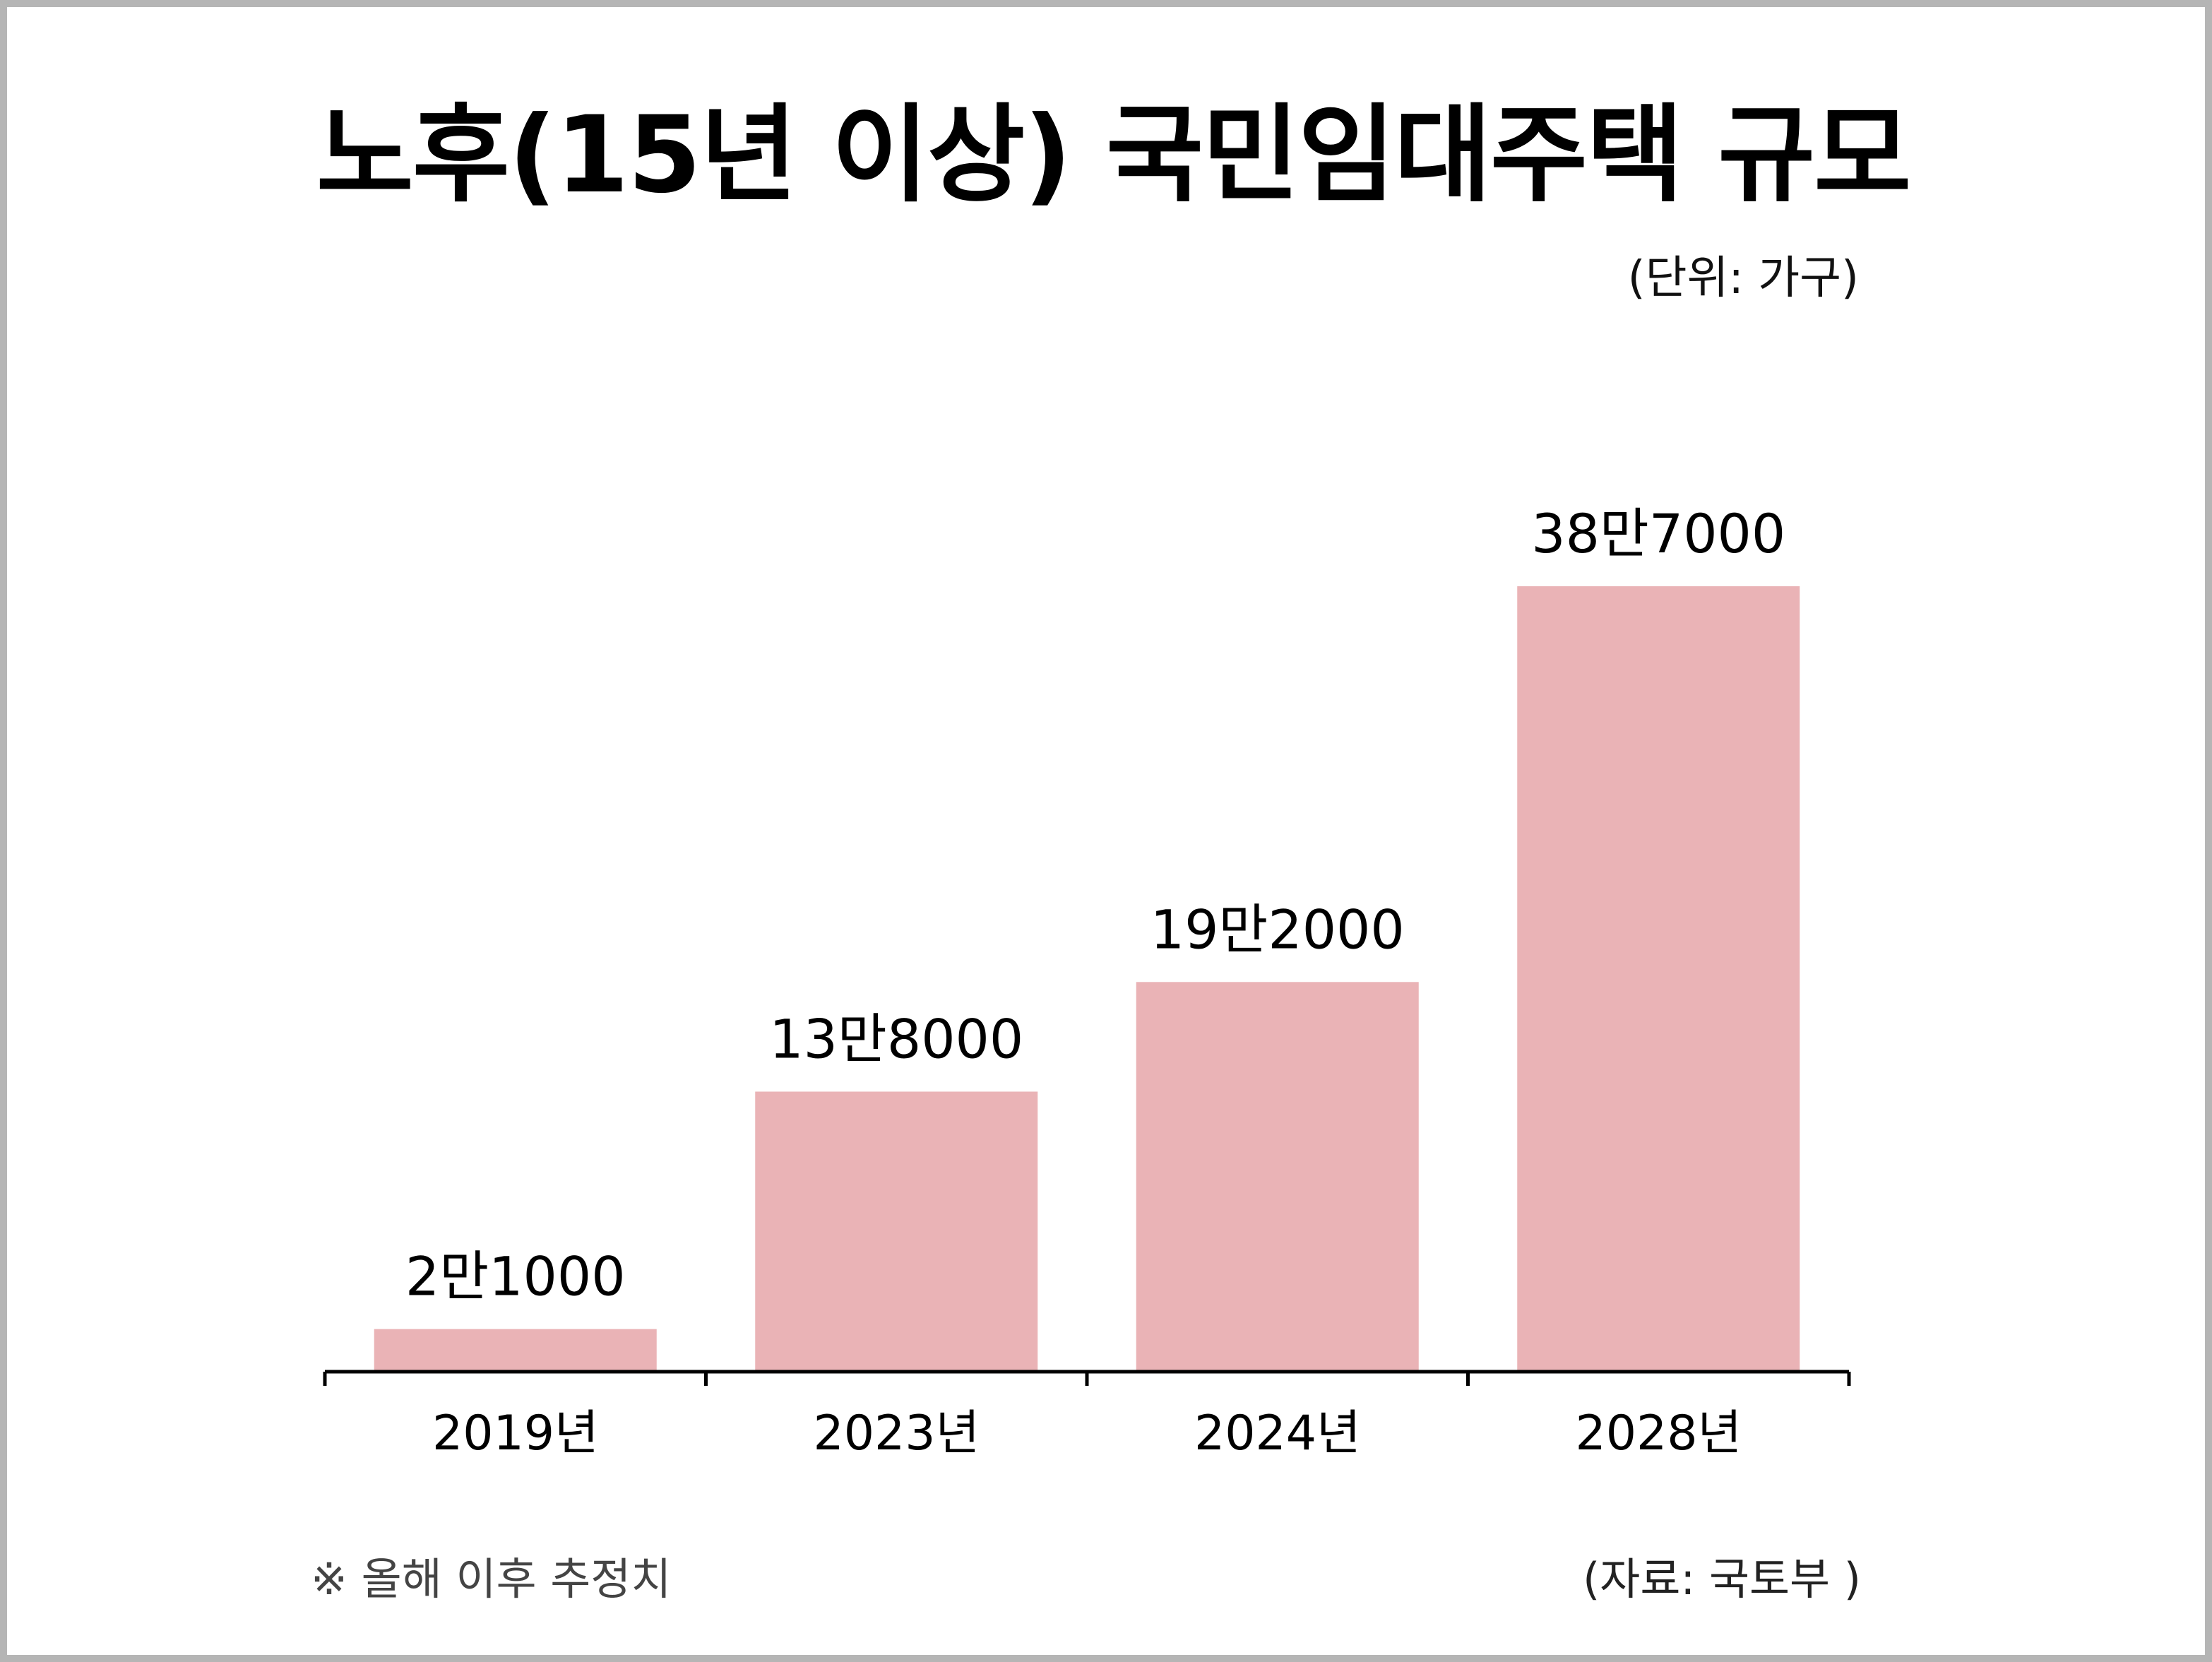  Describe the element at coordinates (896, 1232) in the screenshot. I see `bar-2023년` at that location.